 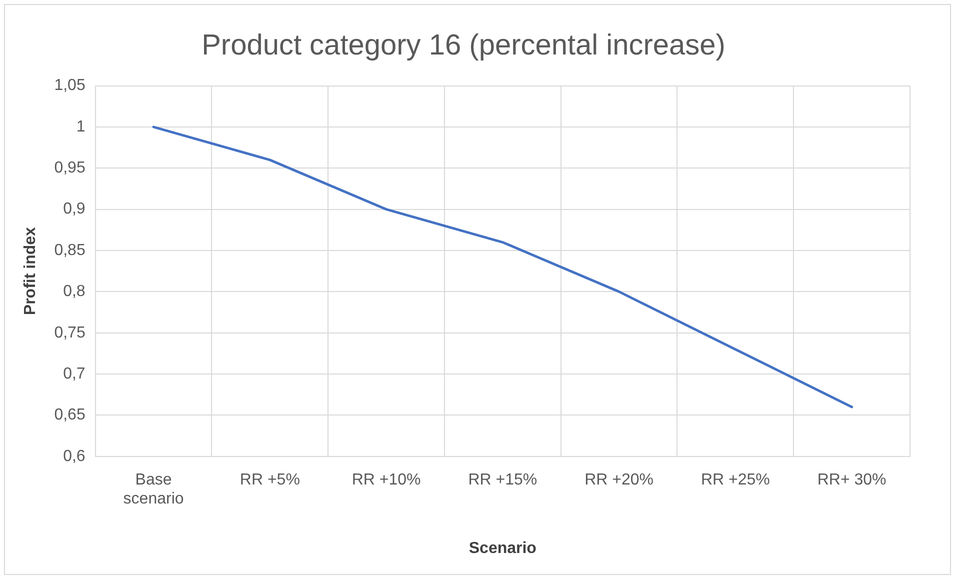 What do you see at coordinates (464, 45) in the screenshot?
I see `chart-title: Product category 16 (percental increase)` at bounding box center [464, 45].